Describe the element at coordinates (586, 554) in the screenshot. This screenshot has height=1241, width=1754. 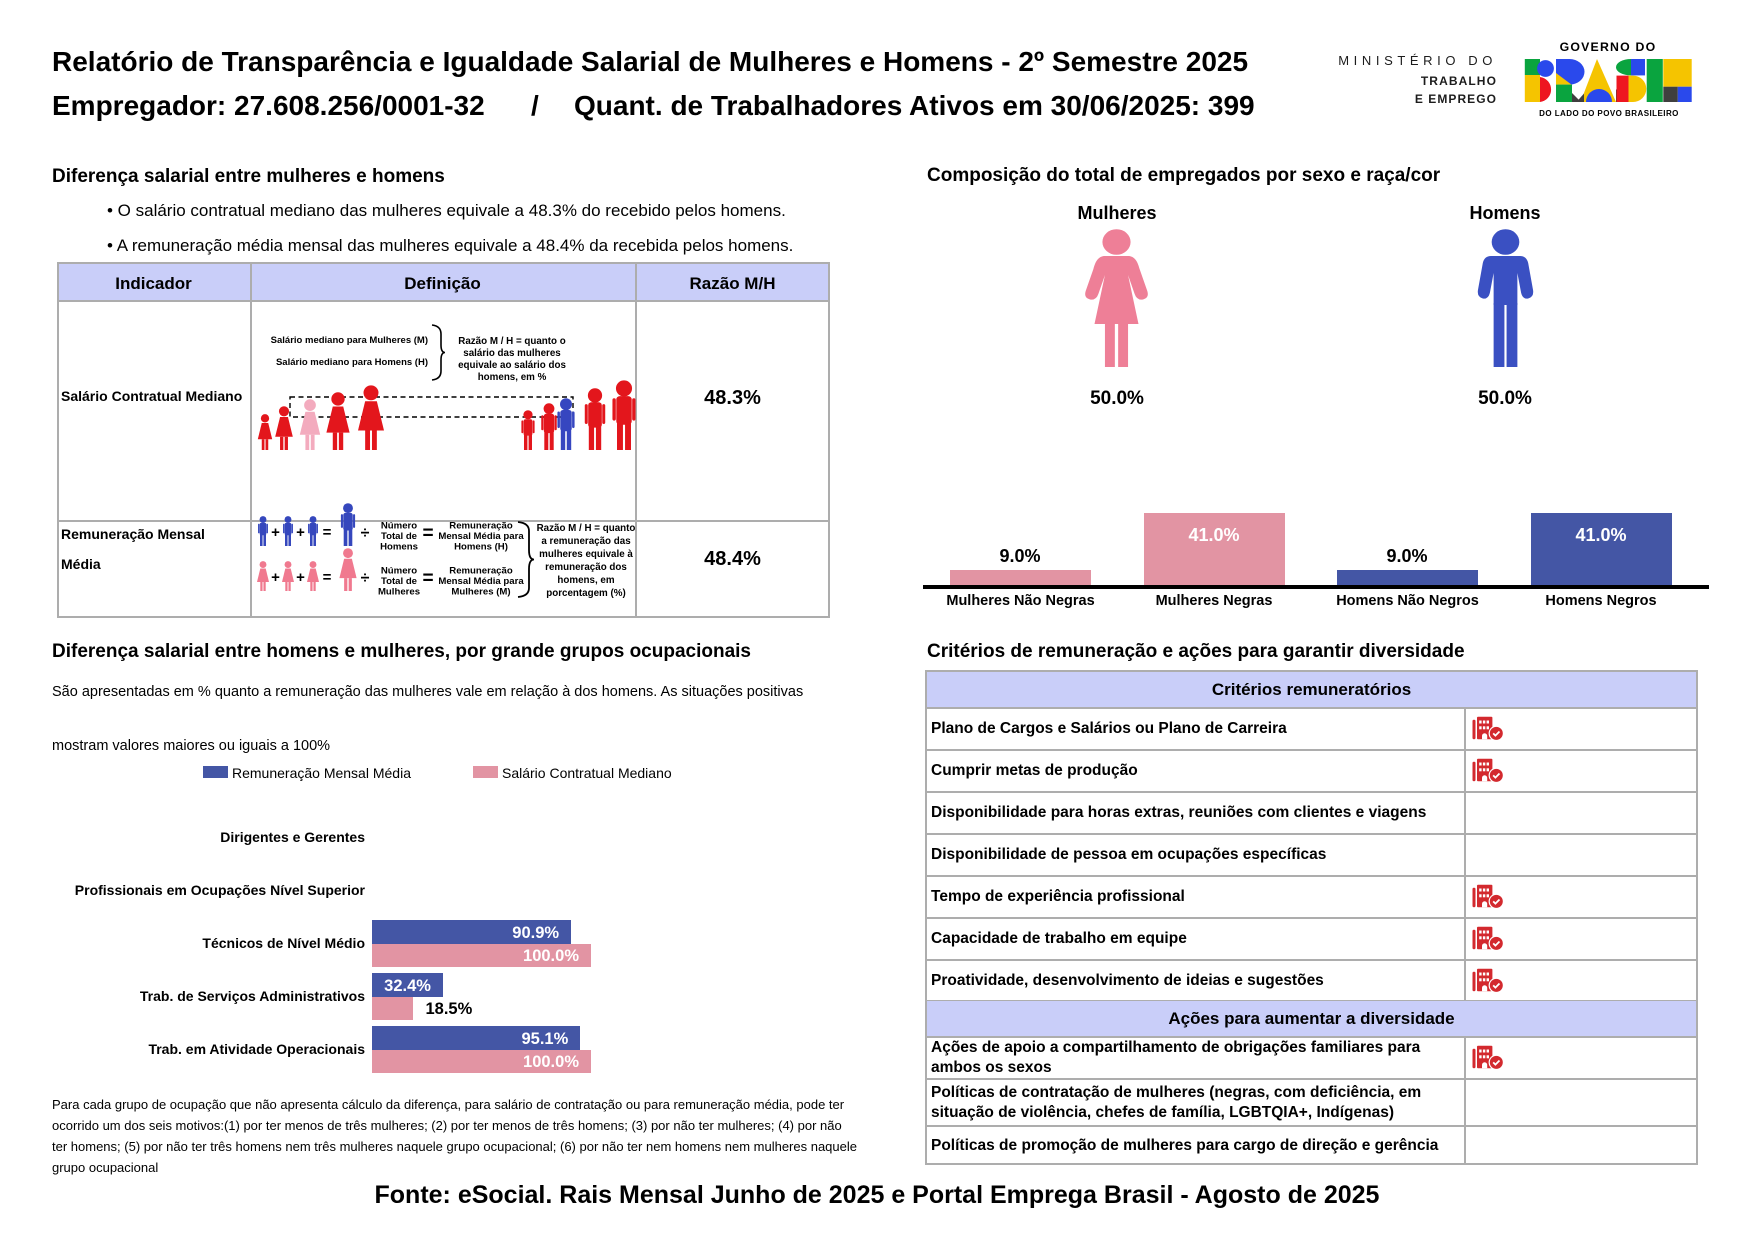
I see `svg-text: mulheres equivale à` at that location.